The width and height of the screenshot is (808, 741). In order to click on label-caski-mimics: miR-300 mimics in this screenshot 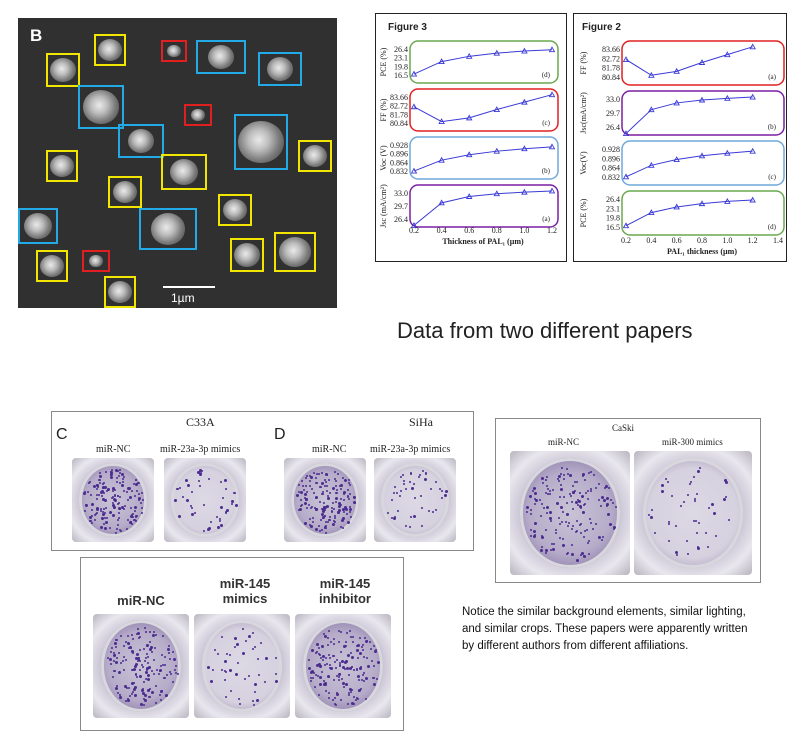, I will do `click(692, 442)`.